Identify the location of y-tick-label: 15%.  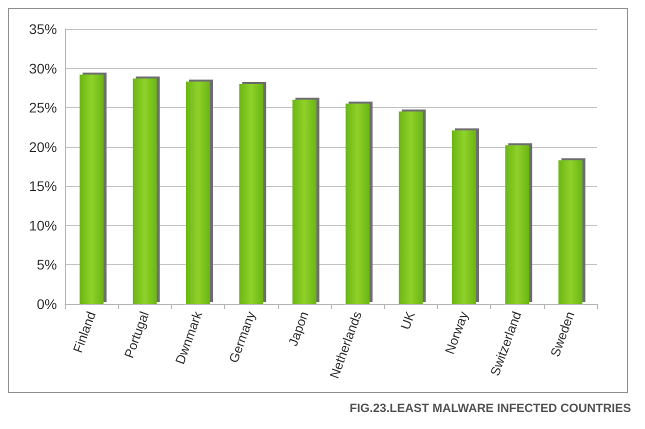
(42, 186).